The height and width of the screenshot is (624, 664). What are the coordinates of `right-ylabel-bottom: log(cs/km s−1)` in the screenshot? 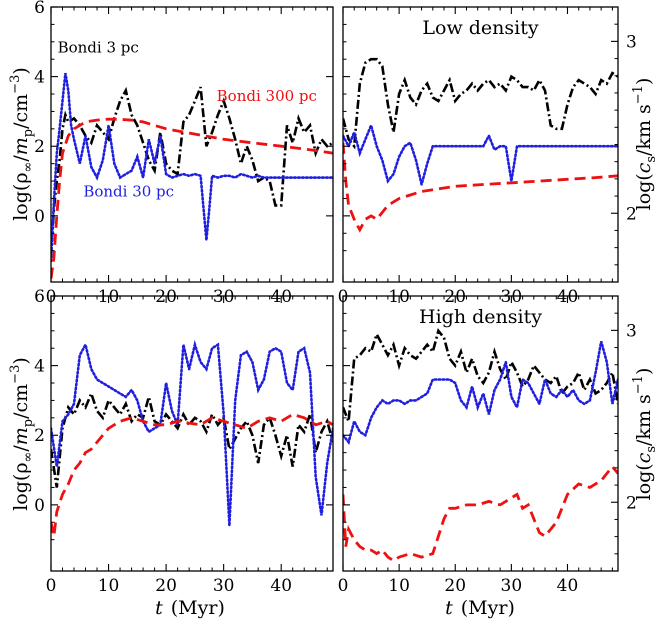 It's located at (645, 434).